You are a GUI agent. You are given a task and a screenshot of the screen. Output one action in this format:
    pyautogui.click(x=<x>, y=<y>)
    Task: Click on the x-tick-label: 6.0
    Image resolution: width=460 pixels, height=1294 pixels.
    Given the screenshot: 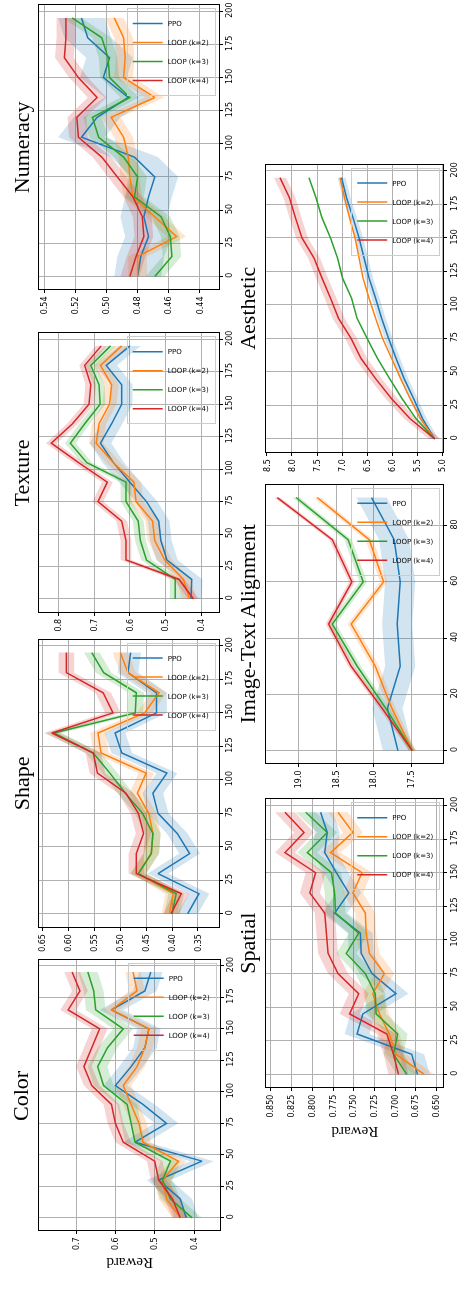 What is the action you would take?
    pyautogui.click(x=392, y=465)
    